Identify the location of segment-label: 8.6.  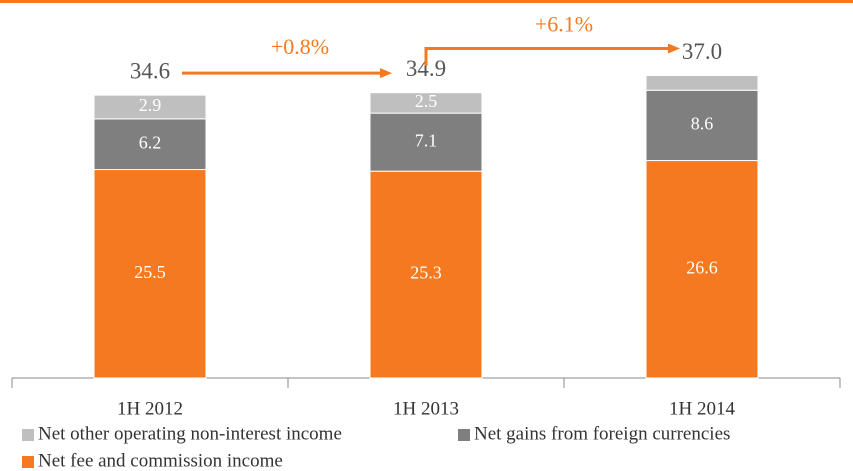
(702, 124).